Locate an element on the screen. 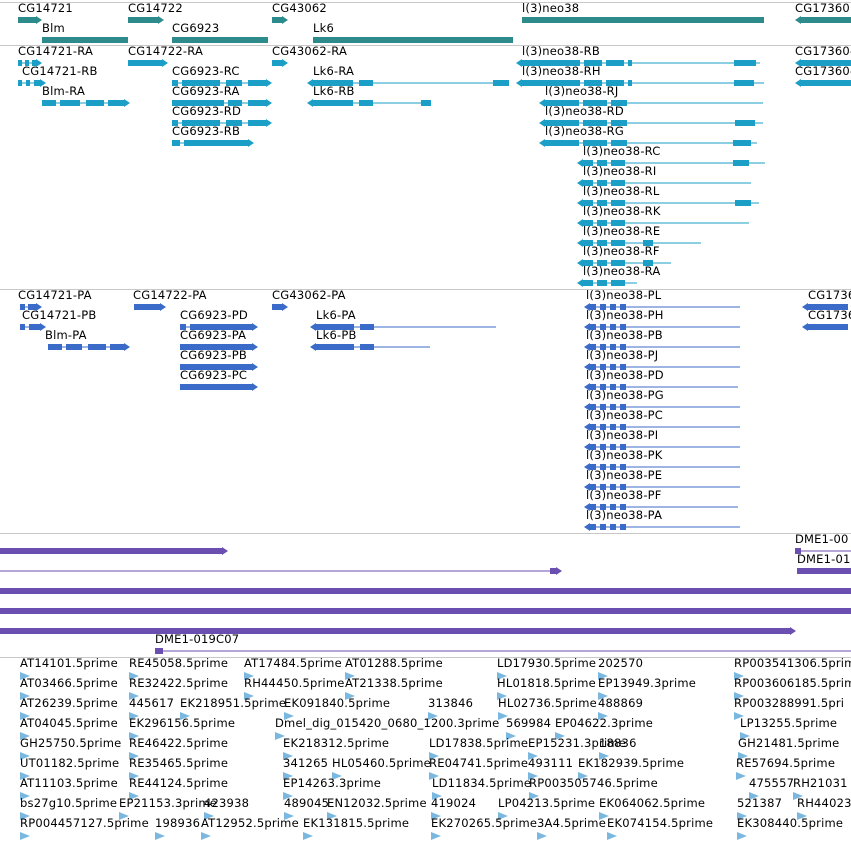  feature-label: EP21153.3prime is located at coordinates (168, 803).